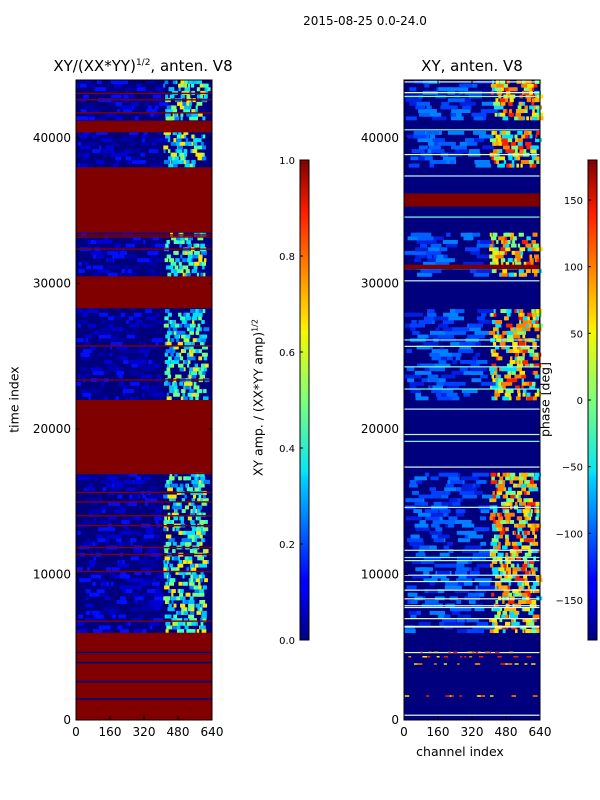 This screenshot has height=800, width=600. What do you see at coordinates (144, 100) in the screenshot?
I see `flagged-line` at bounding box center [144, 100].